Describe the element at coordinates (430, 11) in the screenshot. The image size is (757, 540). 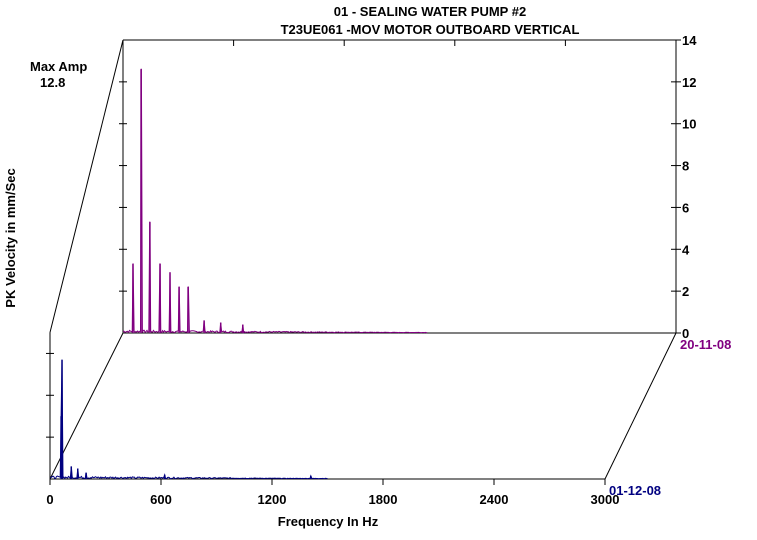
I see `chart-title: 01 - SEALING WATER PUMP #2` at that location.